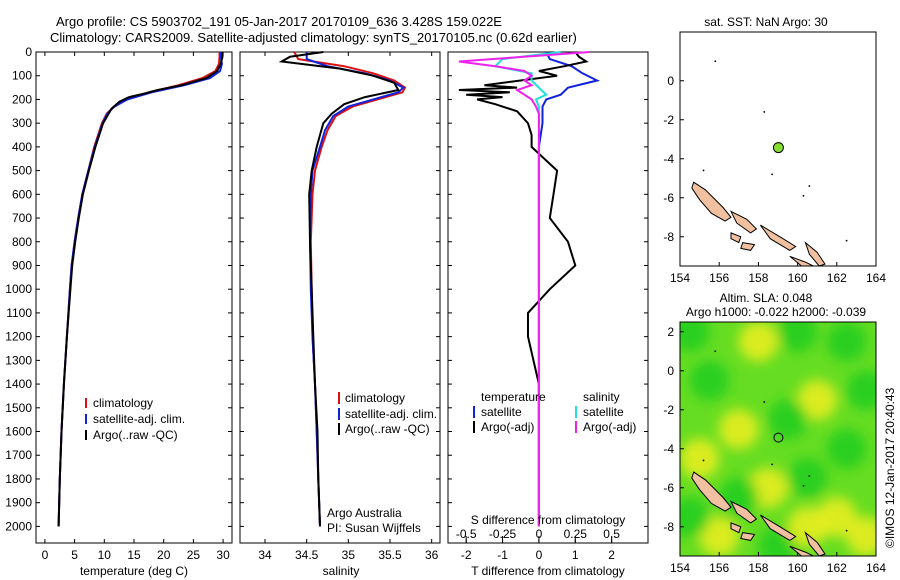 This screenshot has height=580, width=900. Describe the element at coordinates (18, 503) in the screenshot. I see `y-tick-label: 1900` at that location.